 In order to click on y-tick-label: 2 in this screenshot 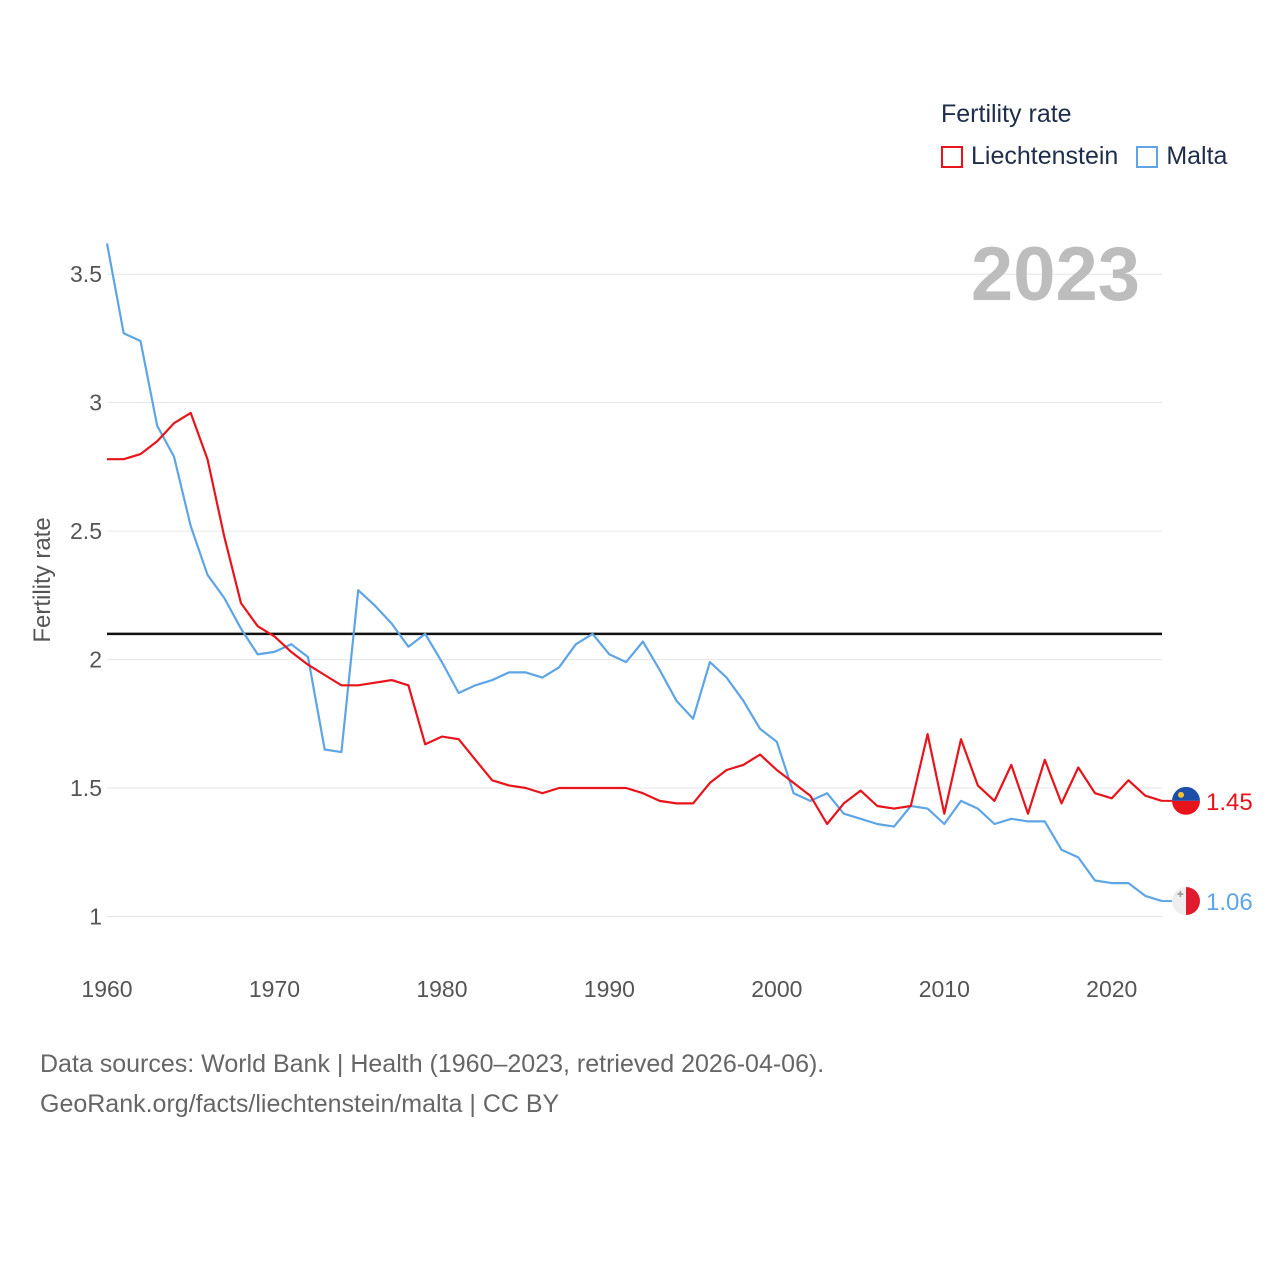, I will do `click(95, 660)`.